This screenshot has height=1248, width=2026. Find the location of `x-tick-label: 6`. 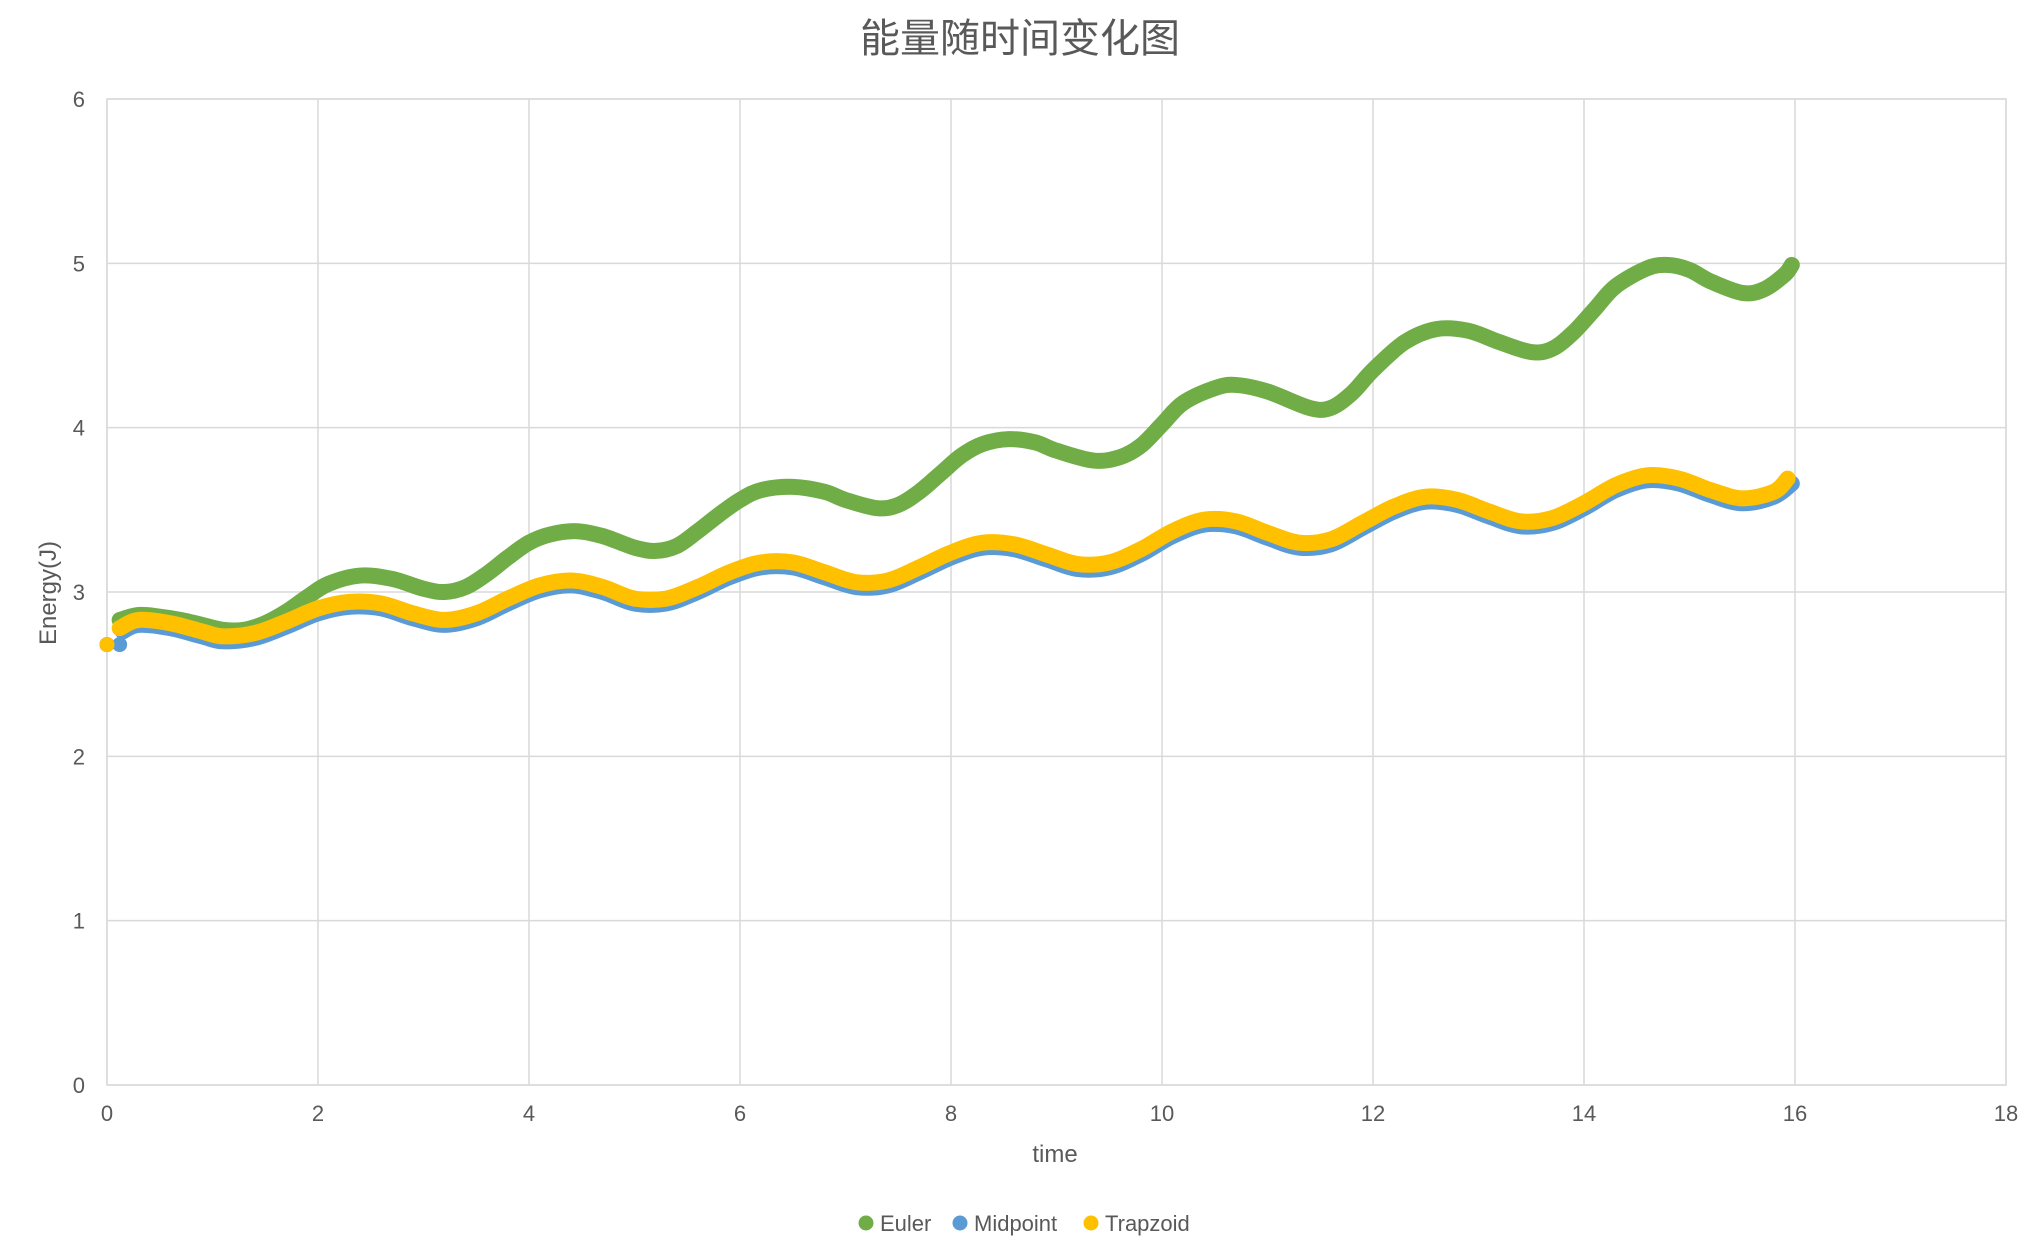

x-tick-label: 6 is located at coordinates (740, 1113).